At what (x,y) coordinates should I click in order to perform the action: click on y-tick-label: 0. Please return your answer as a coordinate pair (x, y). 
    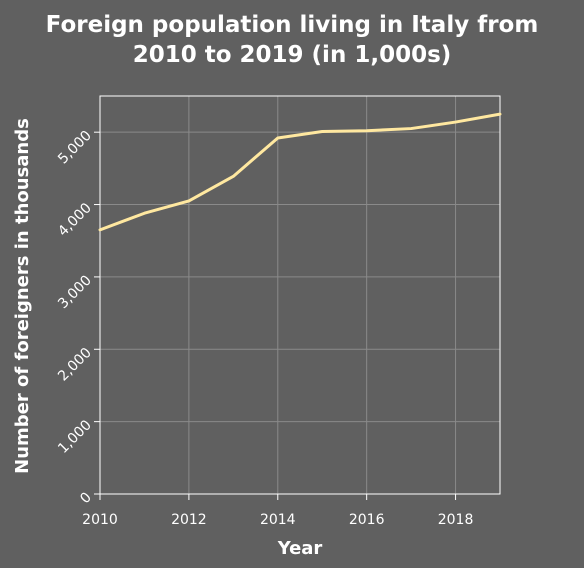
    Looking at the image, I should click on (86, 499).